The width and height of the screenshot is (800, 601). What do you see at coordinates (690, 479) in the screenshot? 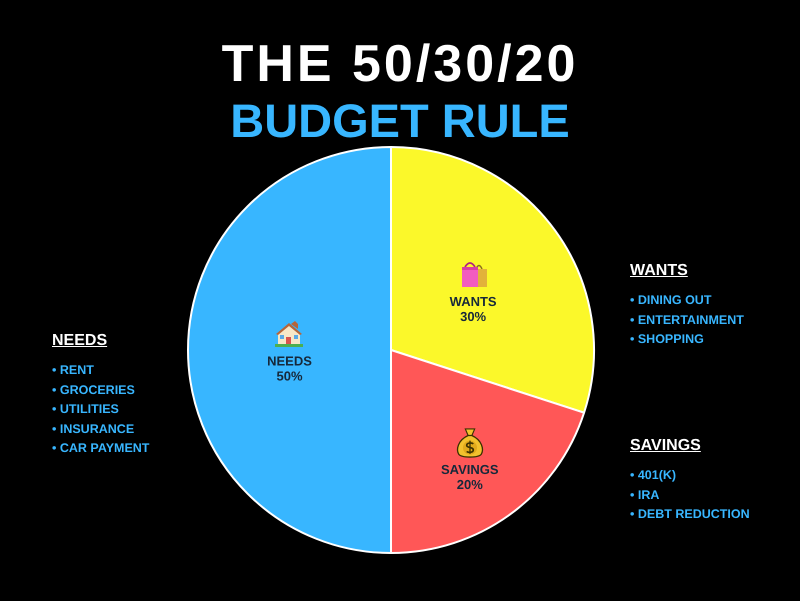
I see `text: SAVINGS • 401(K) • IRA • DEBT REDUCTION` at bounding box center [690, 479].